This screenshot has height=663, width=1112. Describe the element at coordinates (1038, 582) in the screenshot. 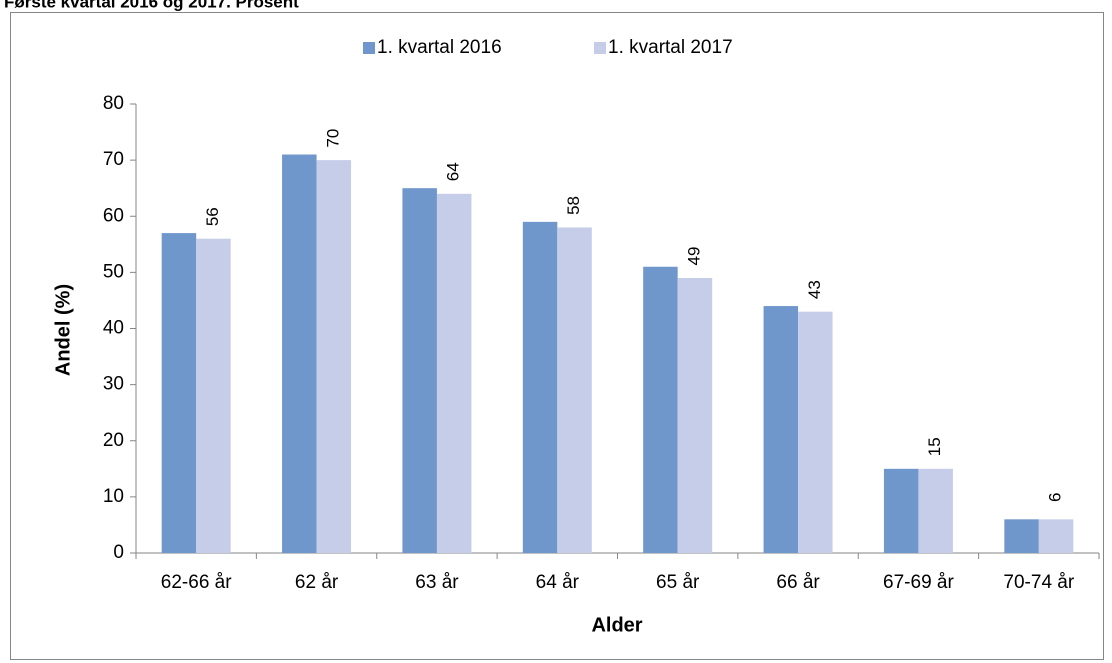

I see `x-tick-label: 70-74 år` at that location.